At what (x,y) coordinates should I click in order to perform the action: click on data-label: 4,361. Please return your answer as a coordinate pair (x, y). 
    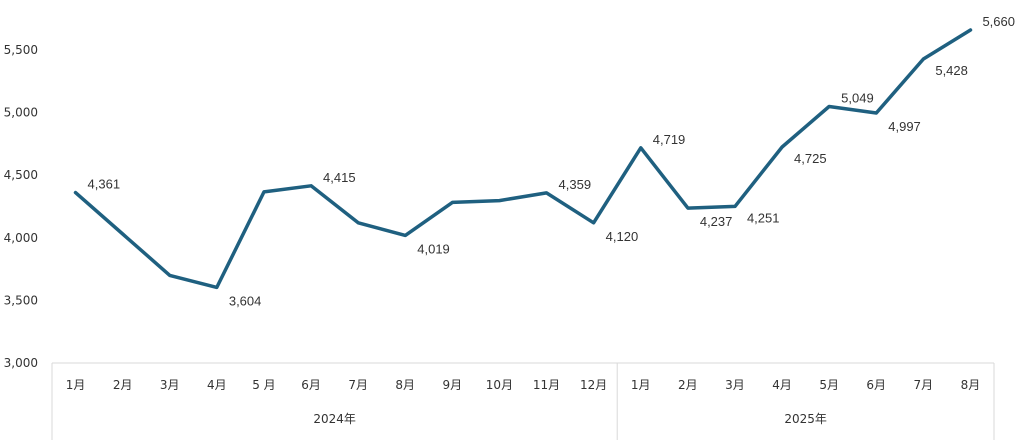
    Looking at the image, I should click on (104, 184).